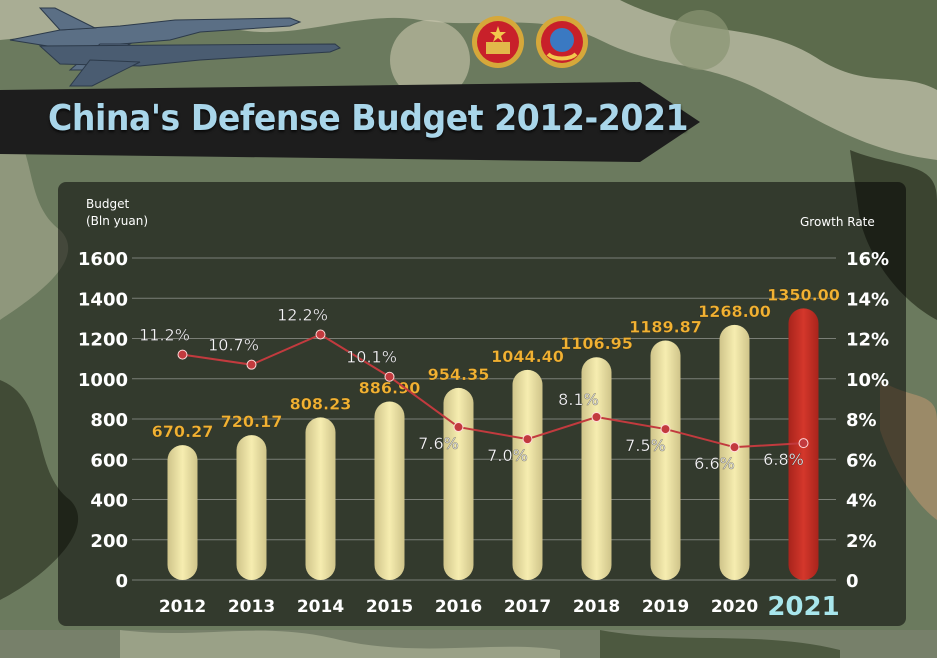 The width and height of the screenshot is (937, 658). Describe the element at coordinates (527, 474) in the screenshot. I see `bar-2017` at that location.